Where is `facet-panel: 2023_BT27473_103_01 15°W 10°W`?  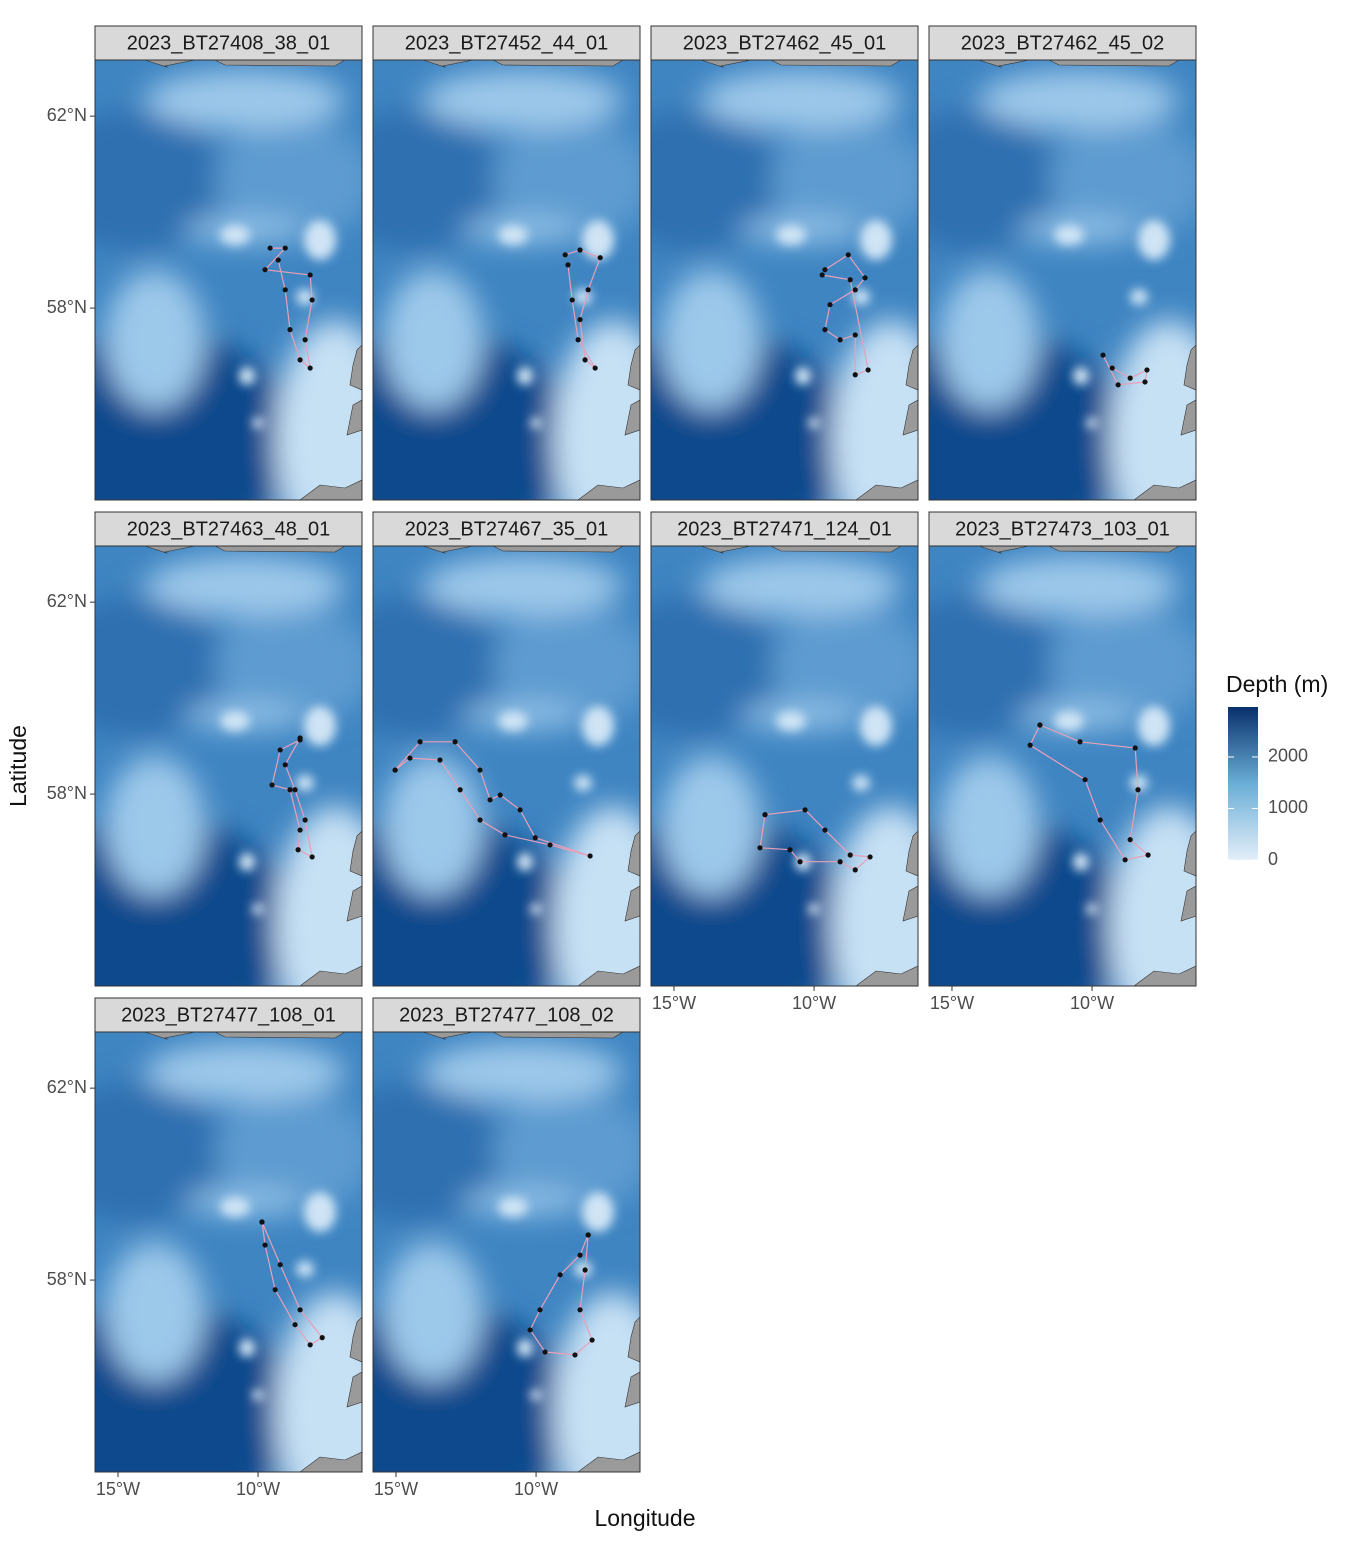
facet-panel: 2023_BT27473_103_01 15°W 10°W is located at coordinates (1062, 762).